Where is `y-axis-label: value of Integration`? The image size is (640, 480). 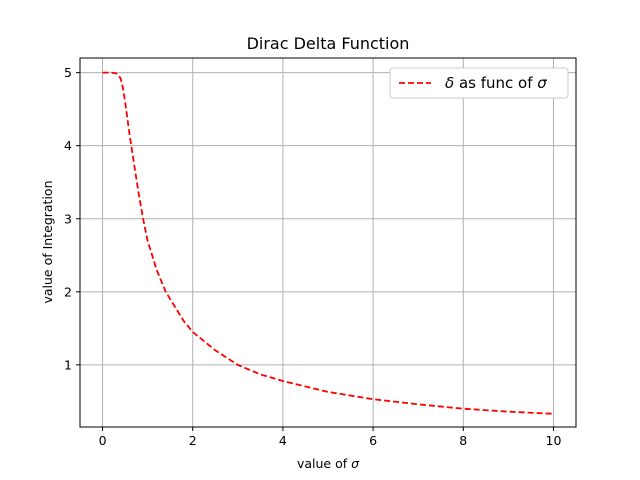
y-axis-label: value of Integration is located at coordinates (47, 241).